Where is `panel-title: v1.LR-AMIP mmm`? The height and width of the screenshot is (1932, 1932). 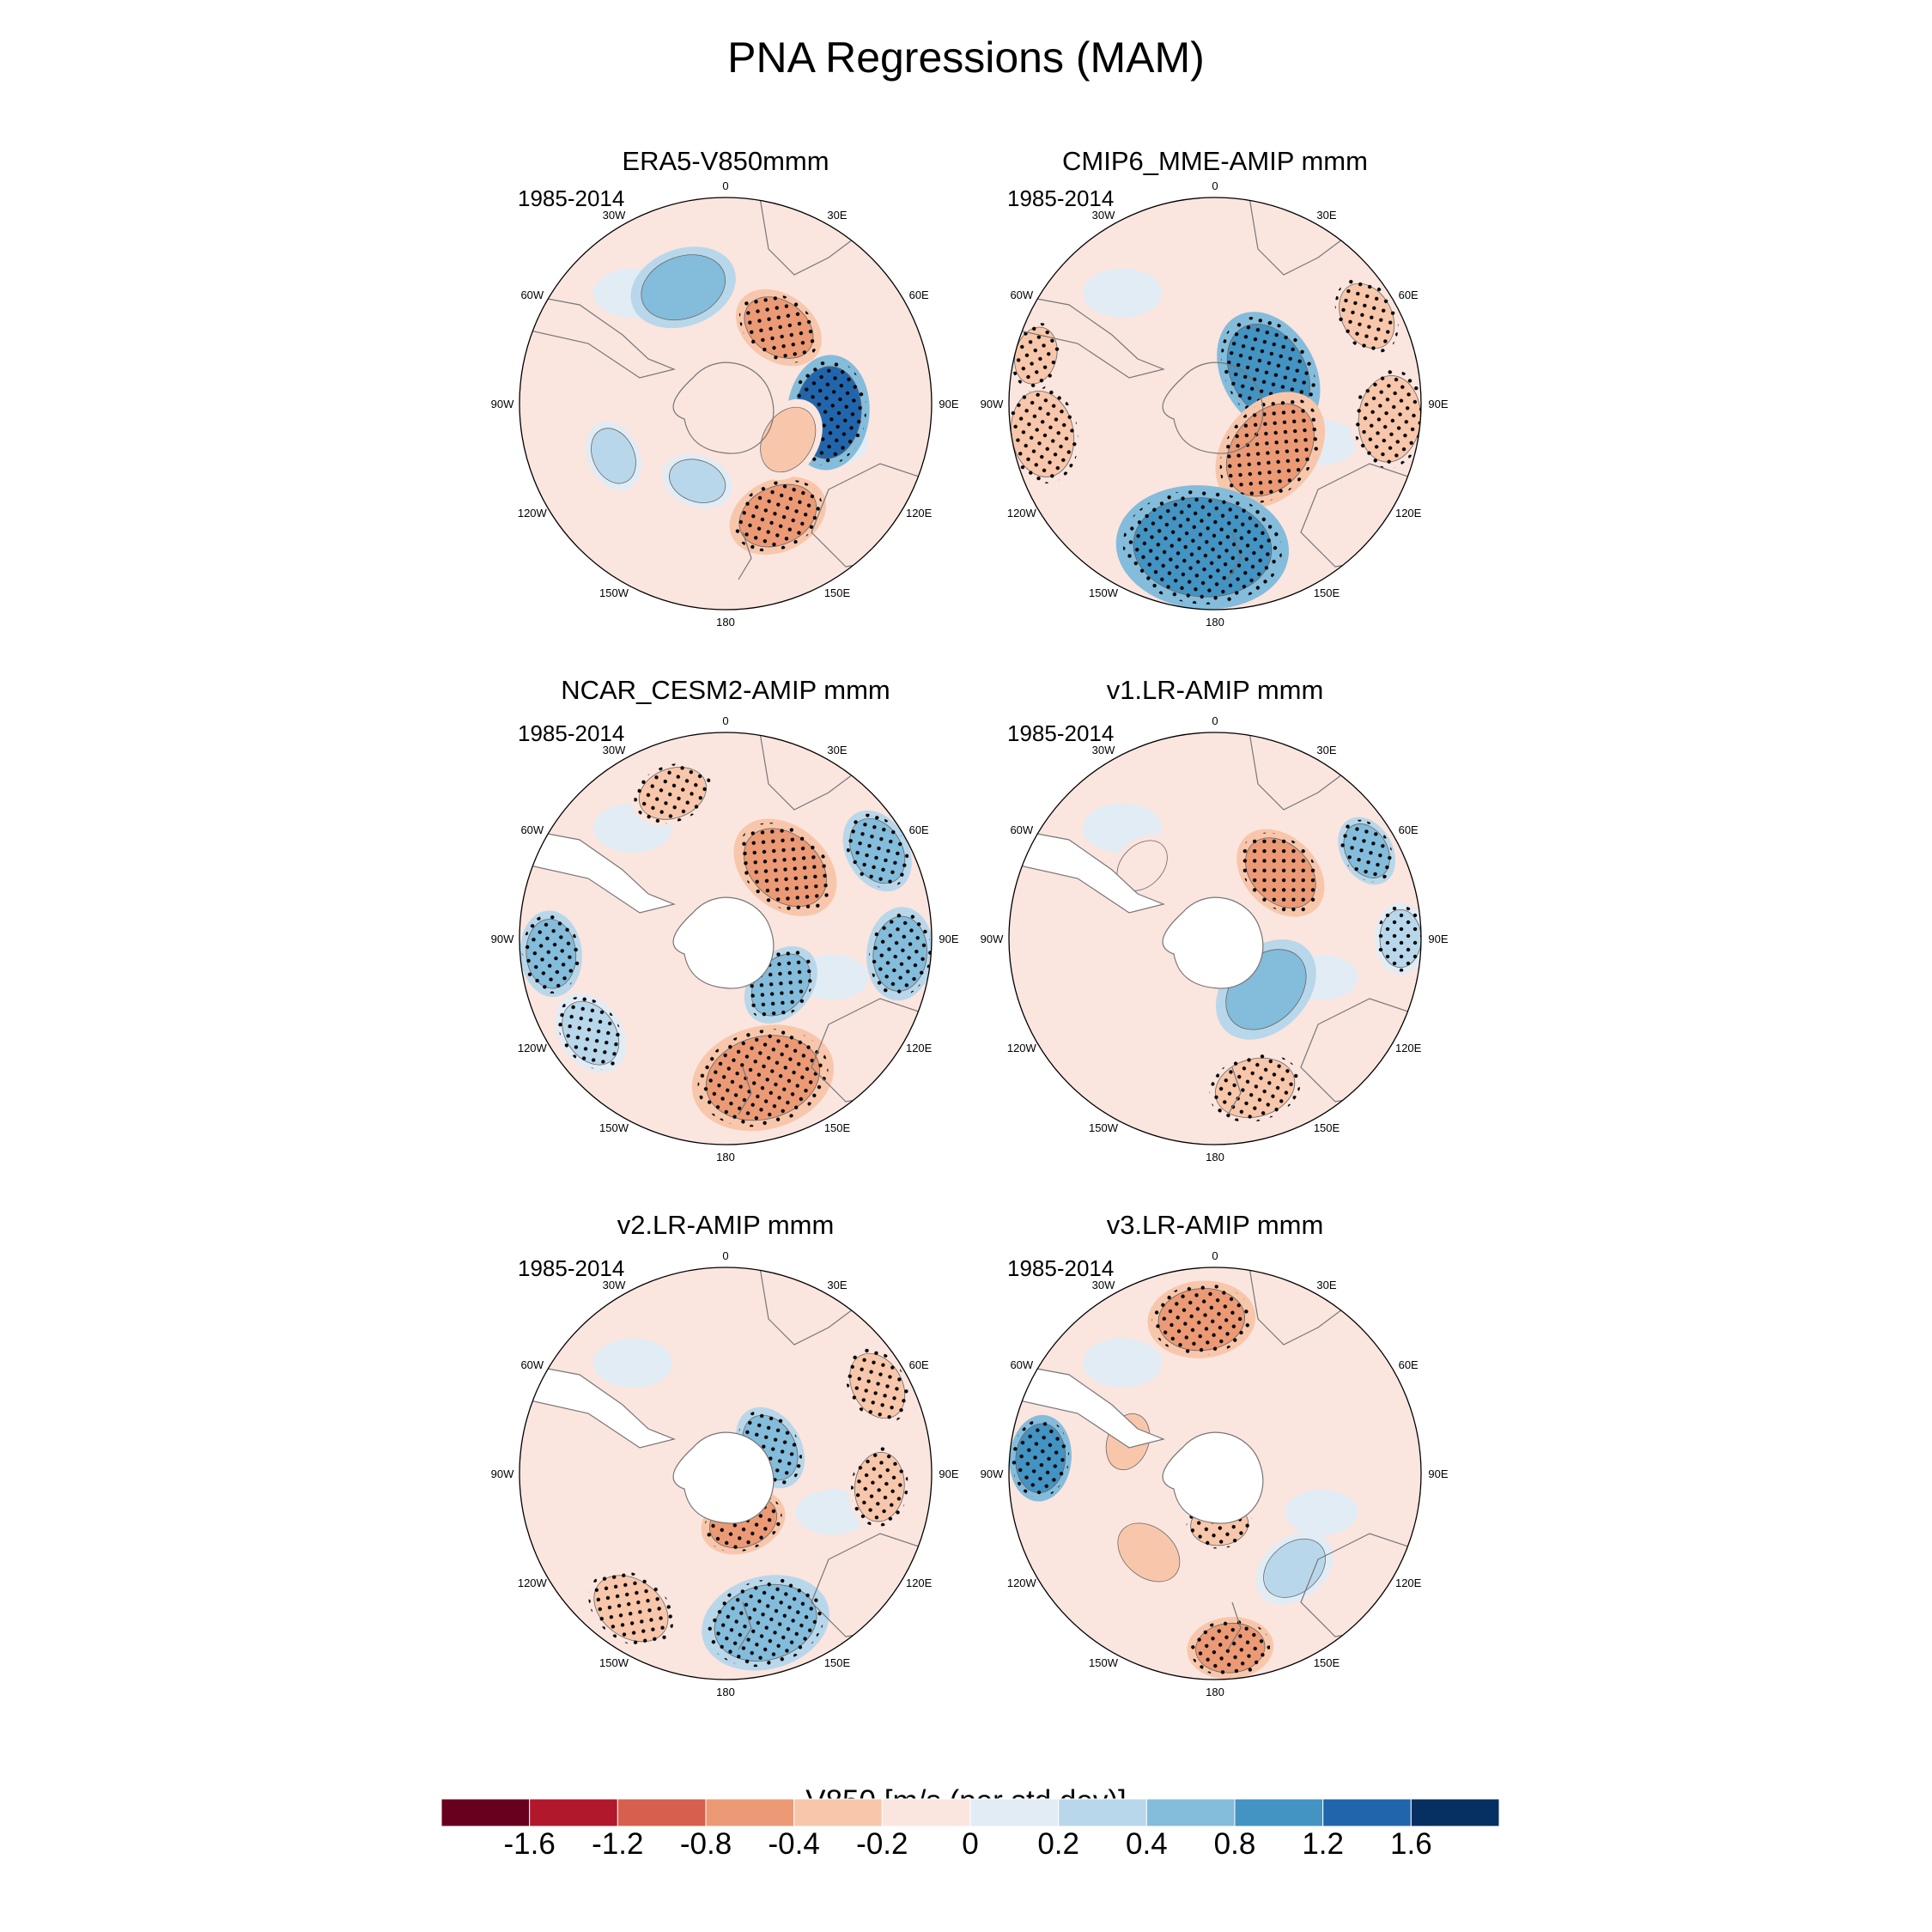
panel-title: v1.LR-AMIP mmm is located at coordinates (1215, 690).